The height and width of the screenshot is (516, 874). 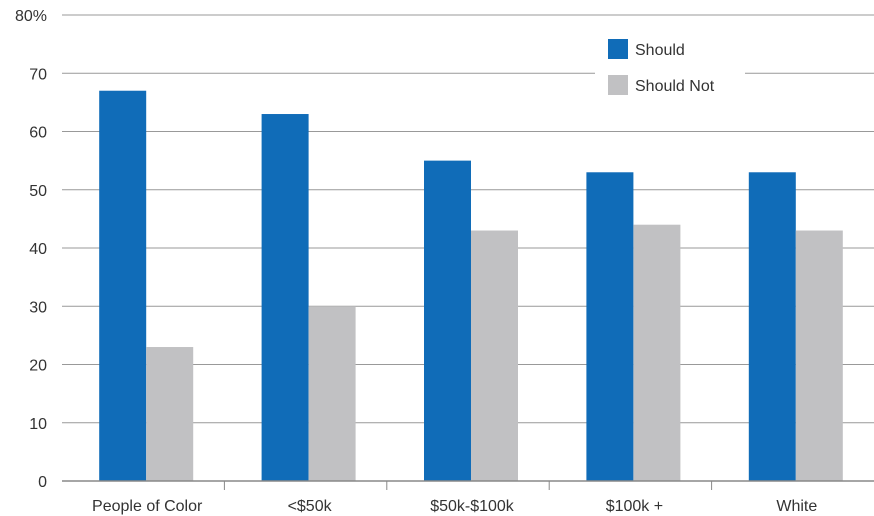 I want to click on y-tick-label: 10, so click(x=38, y=424).